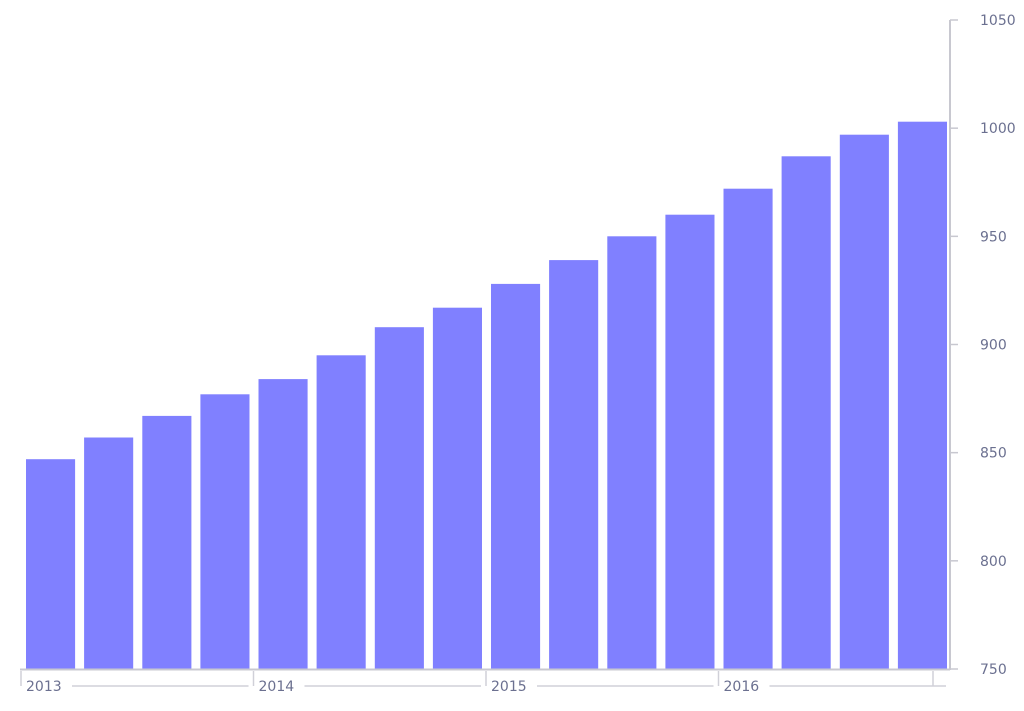 Image resolution: width=1024 pixels, height=711 pixels. I want to click on x-group-label-2014: 2014, so click(277, 687).